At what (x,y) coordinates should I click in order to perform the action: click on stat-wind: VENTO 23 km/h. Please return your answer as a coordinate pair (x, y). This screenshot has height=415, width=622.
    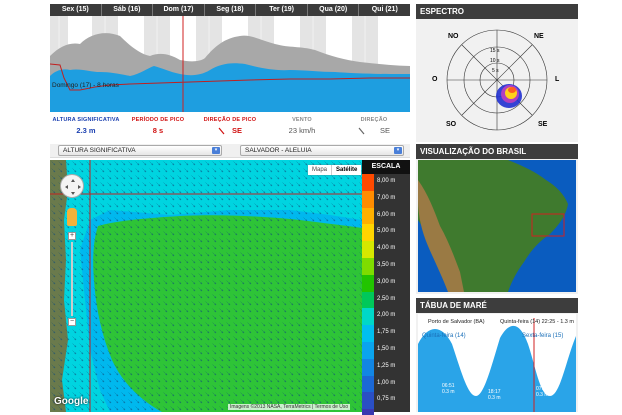
    Looking at the image, I should click on (302, 127).